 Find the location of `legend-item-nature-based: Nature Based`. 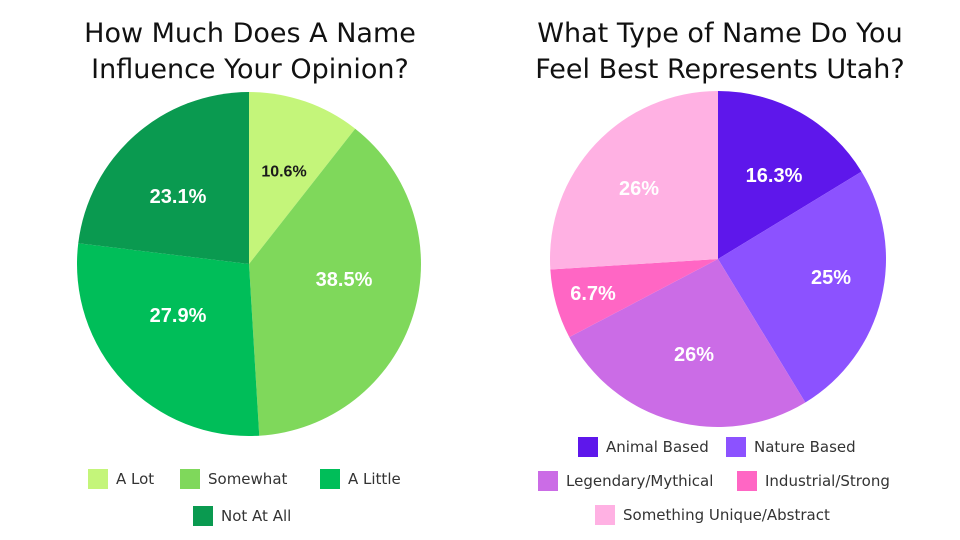

legend-item-nature-based: Nature Based is located at coordinates (791, 447).